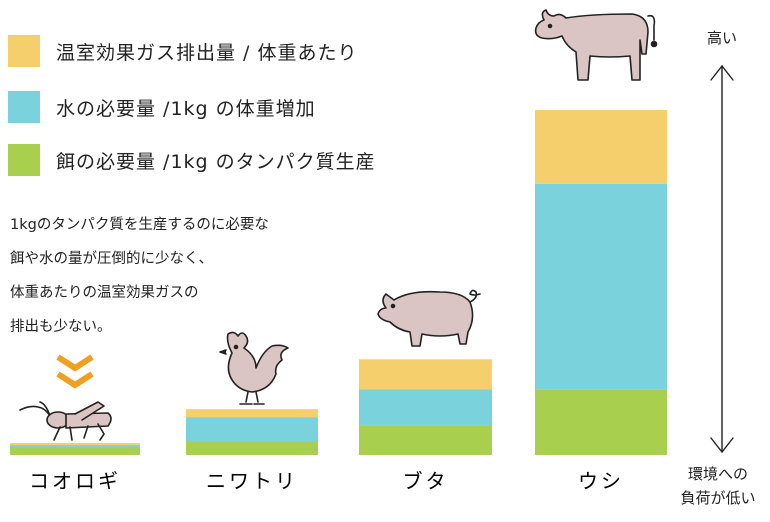 This screenshot has height=522, width=770. What do you see at coordinates (186, 108) in the screenshot?
I see `legend-label: 水の必要量 /1kg の体重増加` at bounding box center [186, 108].